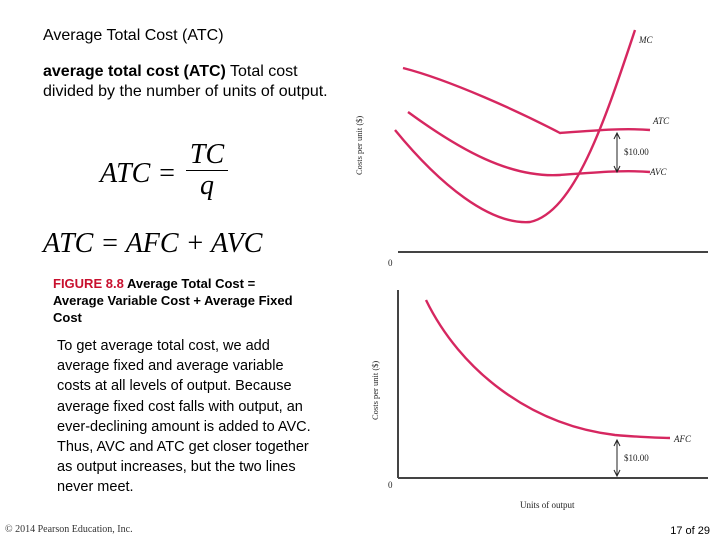 The image size is (720, 540). Describe the element at coordinates (645, 40) in the screenshot. I see `mc-label: MC` at that location.